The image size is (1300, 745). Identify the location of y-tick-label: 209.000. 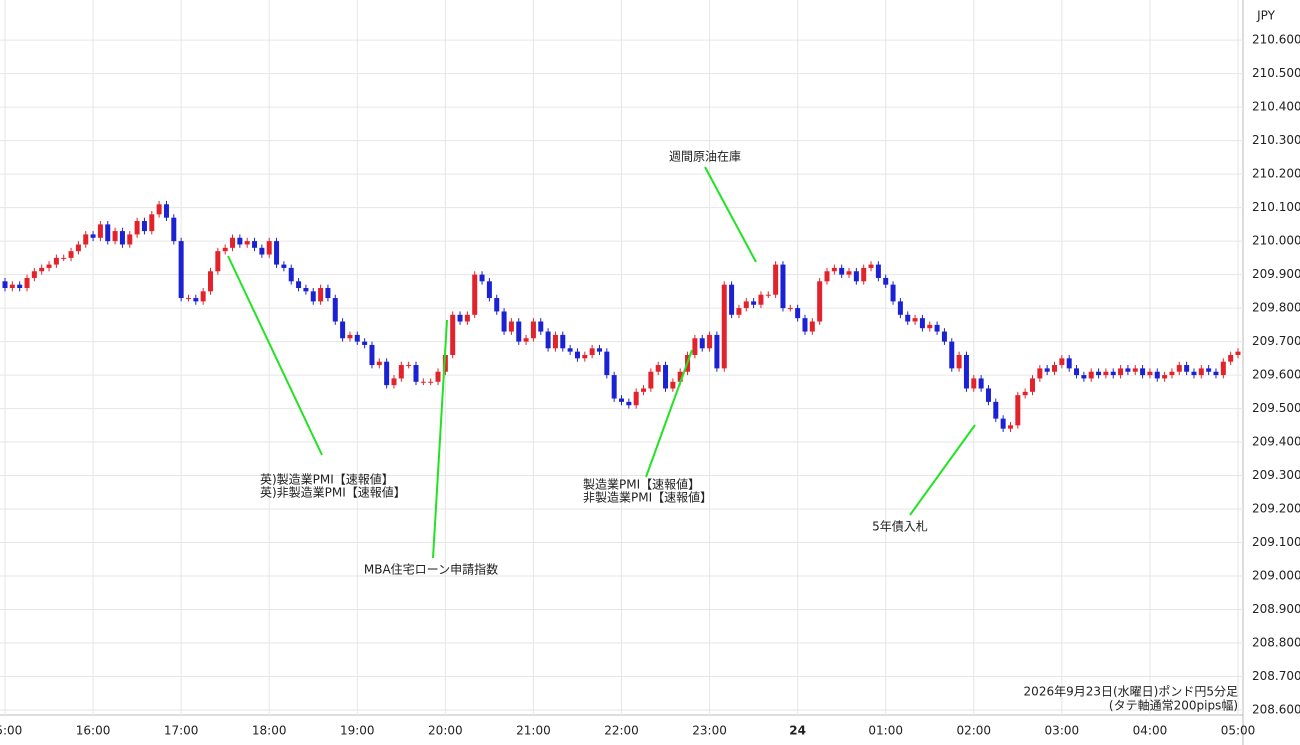
(1276, 576).